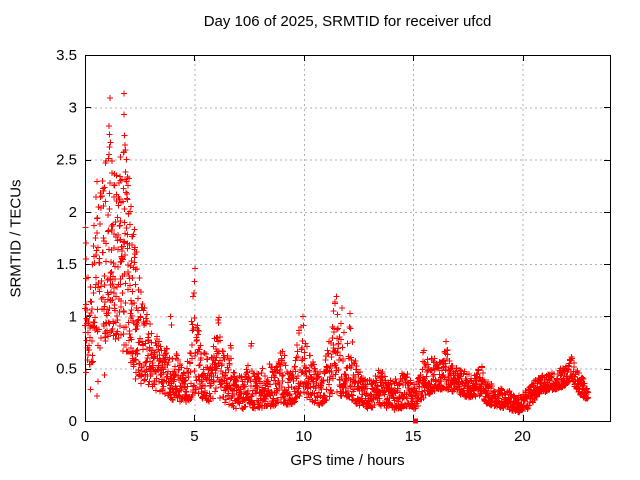 This screenshot has height=480, width=640. I want to click on x-tick-label: 0, so click(85, 436).